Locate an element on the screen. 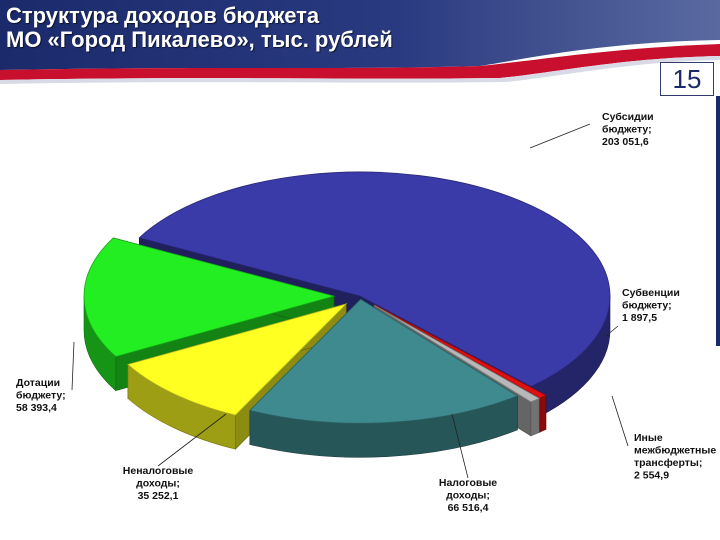 This screenshot has height=540, width=720. leader-line-tax-revenue is located at coordinates (460, 446).